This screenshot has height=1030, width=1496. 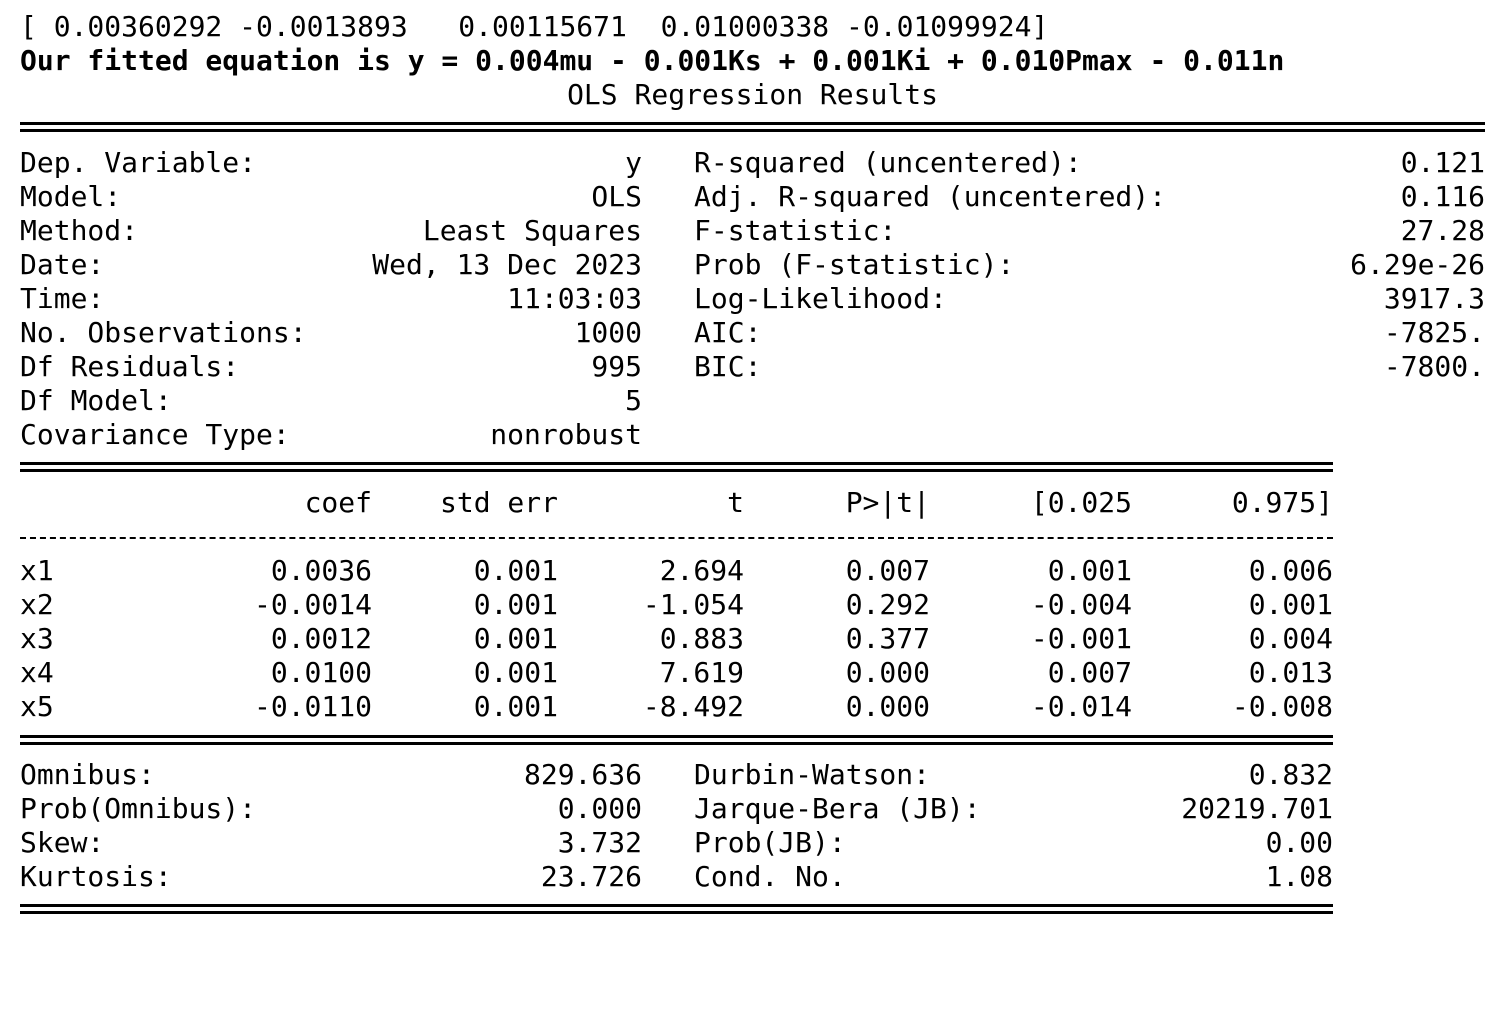 What do you see at coordinates (616, 196) in the screenshot?
I see `summary-left-value: OLS` at bounding box center [616, 196].